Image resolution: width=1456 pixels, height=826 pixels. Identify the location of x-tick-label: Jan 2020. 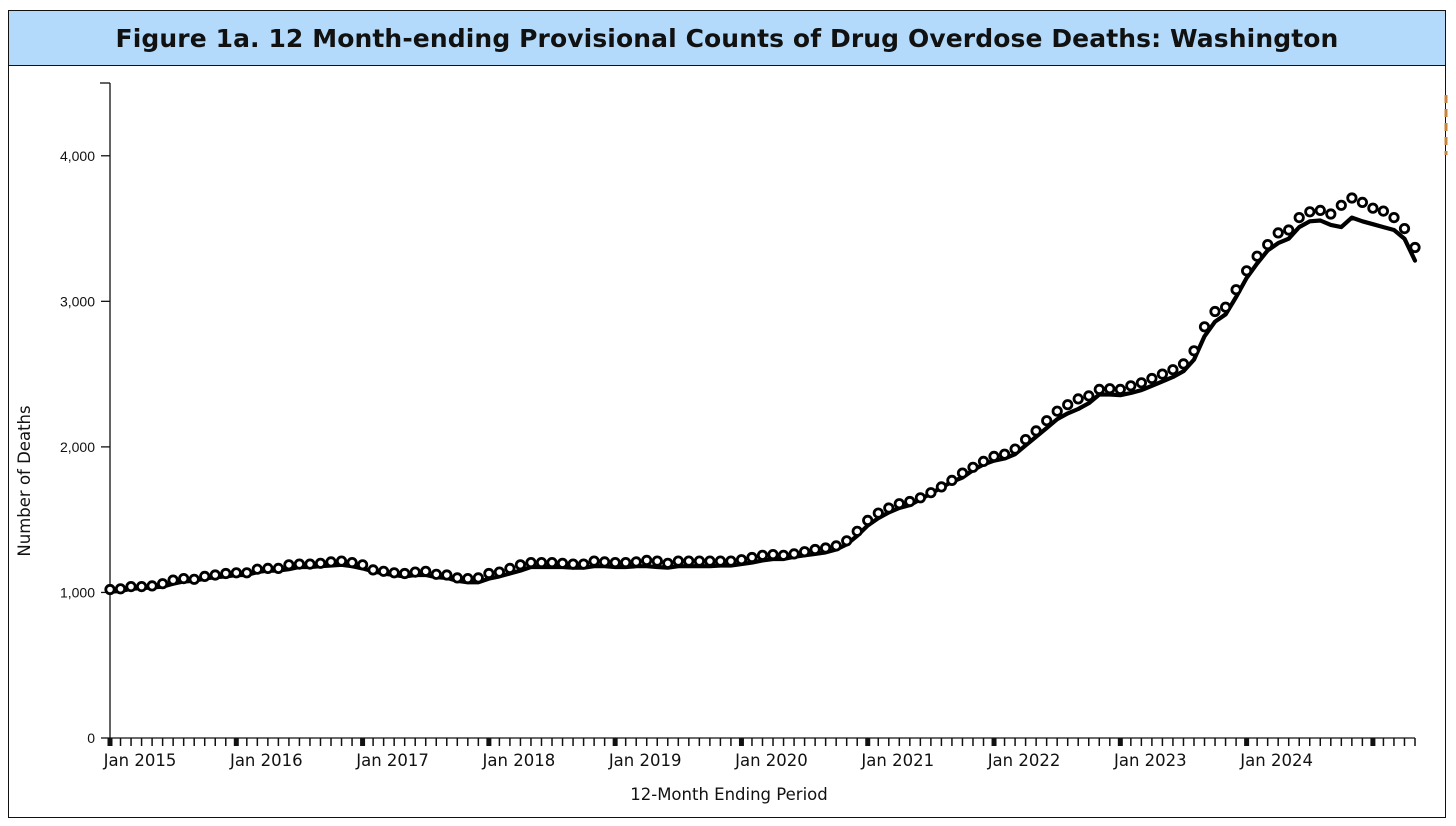
(771, 760).